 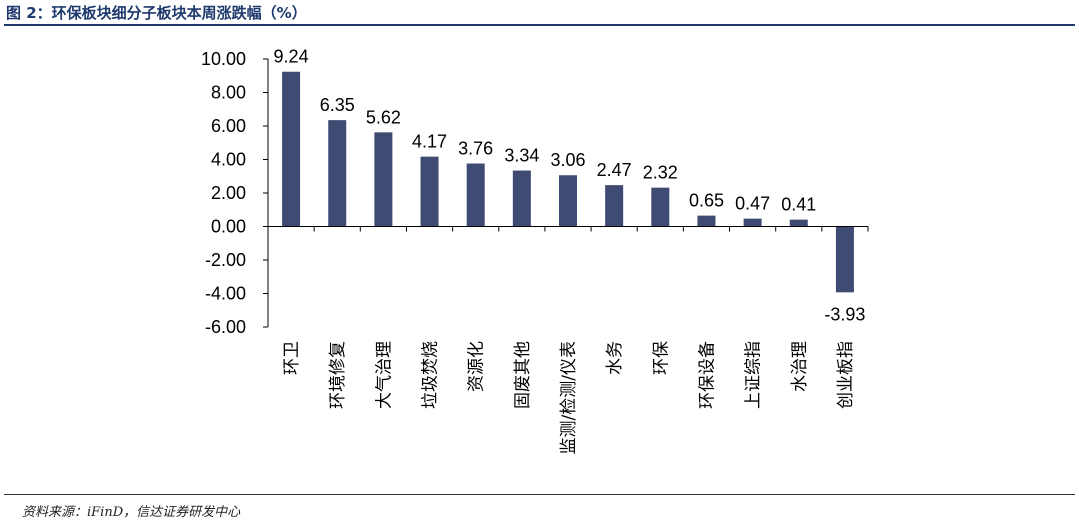 I want to click on y-tick-label: 10.00, so click(x=223, y=59).